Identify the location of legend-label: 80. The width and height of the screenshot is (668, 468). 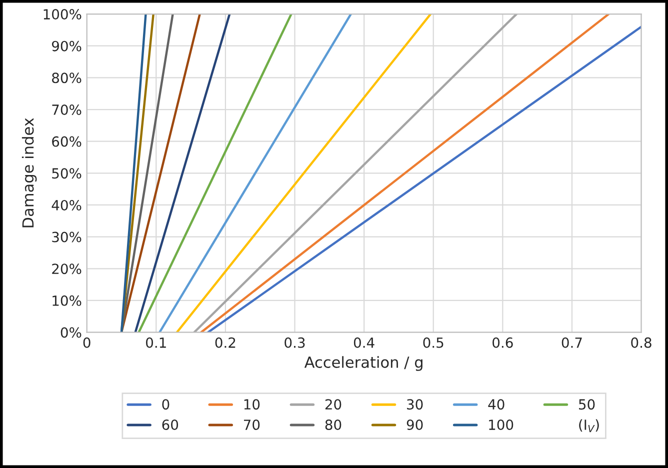
(333, 425).